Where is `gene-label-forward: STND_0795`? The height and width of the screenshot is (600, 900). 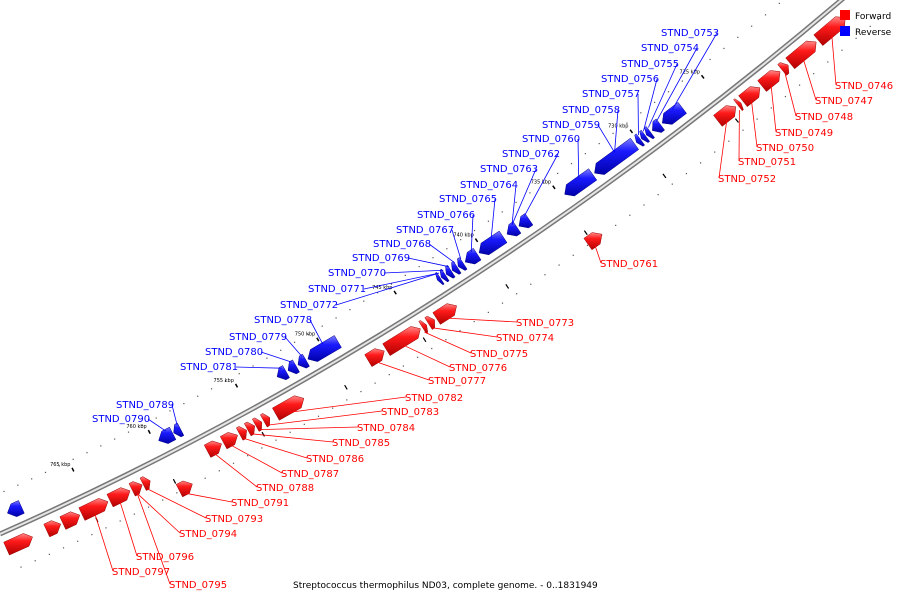 gene-label-forward: STND_0795 is located at coordinates (198, 585).